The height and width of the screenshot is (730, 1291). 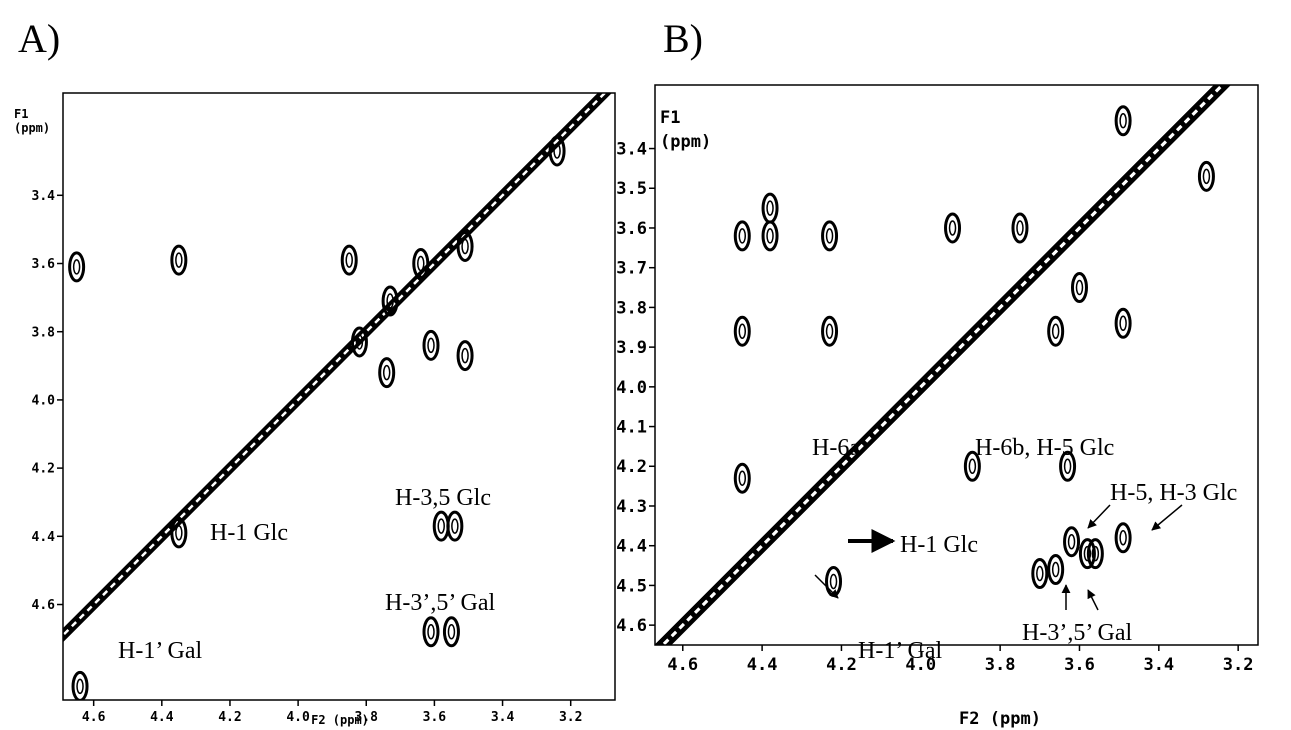 What do you see at coordinates (1044, 448) in the screenshot?
I see `annotation: H-6b, H-5 Glc` at bounding box center [1044, 448].